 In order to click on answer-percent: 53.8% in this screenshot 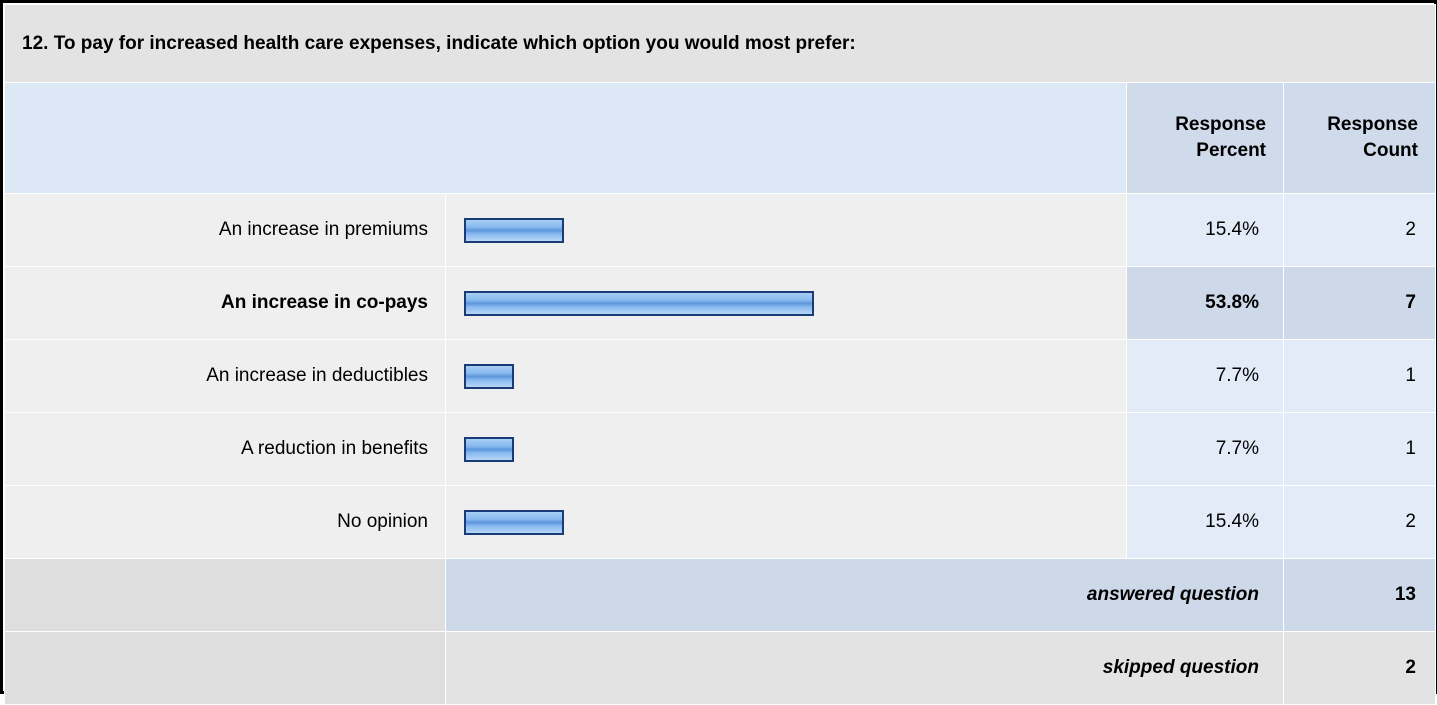, I will do `click(1205, 303)`.